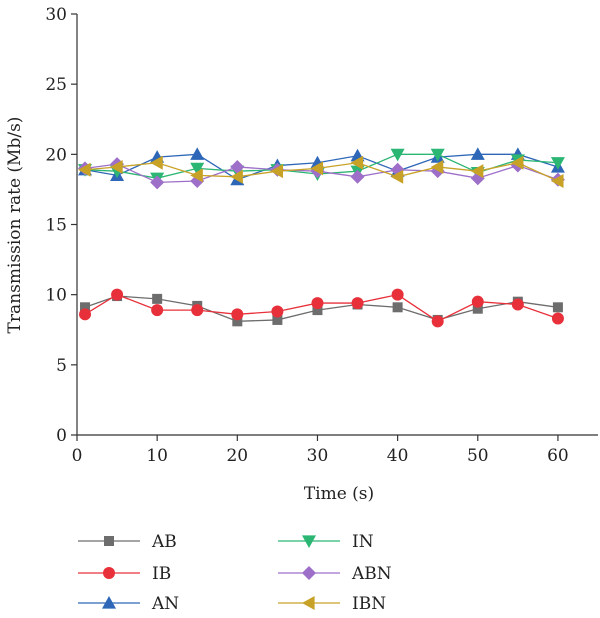 The height and width of the screenshot is (618, 600). What do you see at coordinates (61, 366) in the screenshot?
I see `y-tick-label: 5` at bounding box center [61, 366].